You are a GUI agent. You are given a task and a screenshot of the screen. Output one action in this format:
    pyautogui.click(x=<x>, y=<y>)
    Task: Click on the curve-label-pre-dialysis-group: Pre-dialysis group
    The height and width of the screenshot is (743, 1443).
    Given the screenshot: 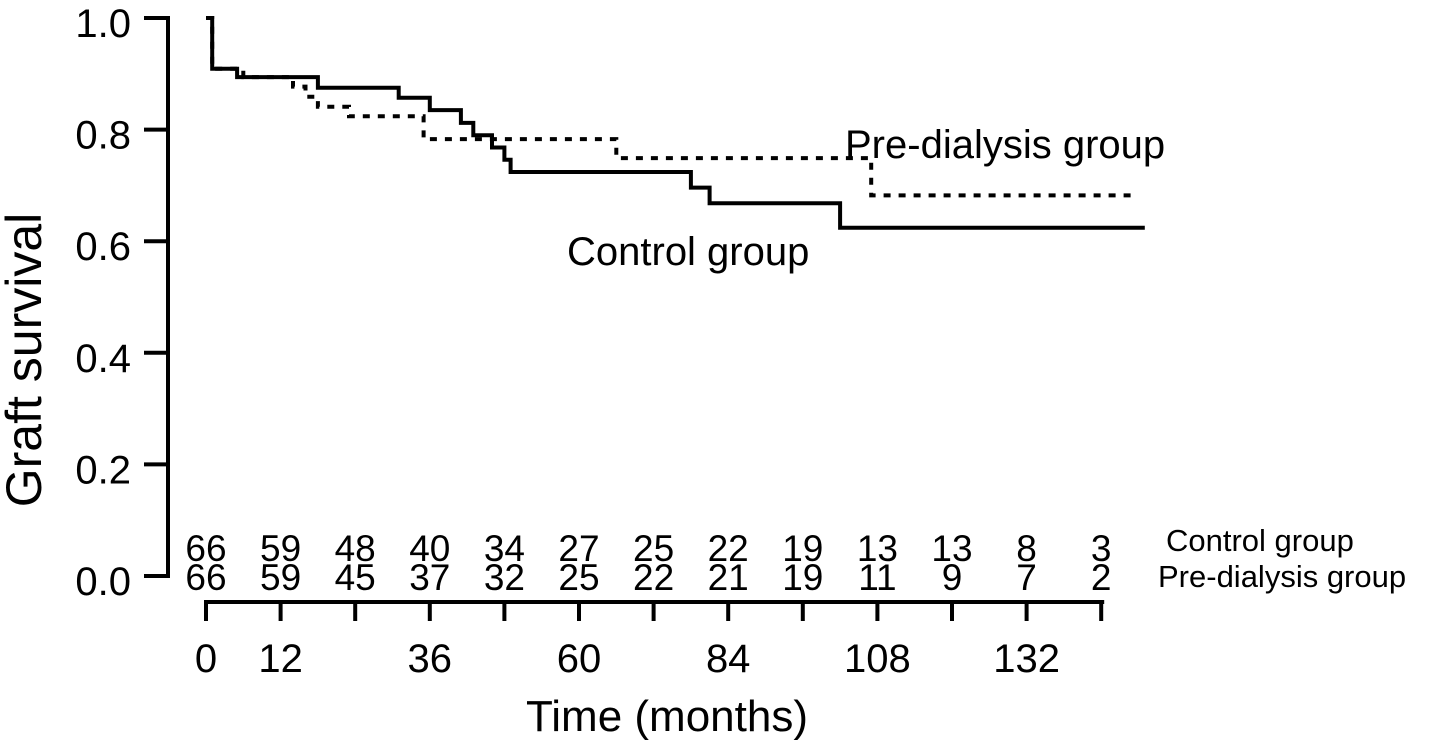 What is the action you would take?
    pyautogui.click(x=1005, y=145)
    